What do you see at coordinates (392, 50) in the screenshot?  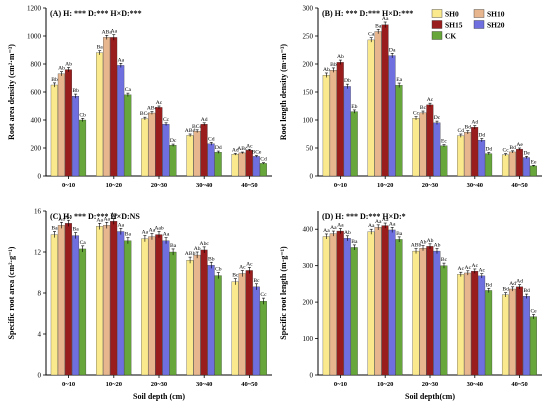 I see `significance-letter: Da` at bounding box center [392, 50].